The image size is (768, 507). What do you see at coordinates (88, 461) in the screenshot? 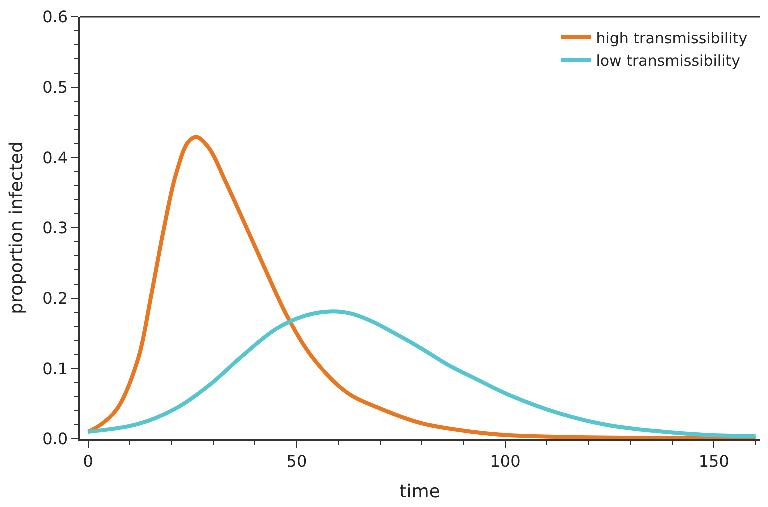
I see `x-tick-label: 0` at bounding box center [88, 461].